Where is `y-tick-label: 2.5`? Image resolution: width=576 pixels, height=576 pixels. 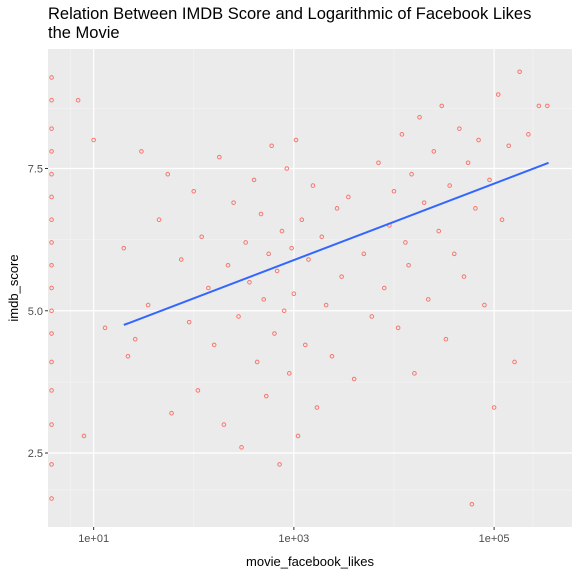
y-tick-label: 2.5 is located at coordinates (35, 454).